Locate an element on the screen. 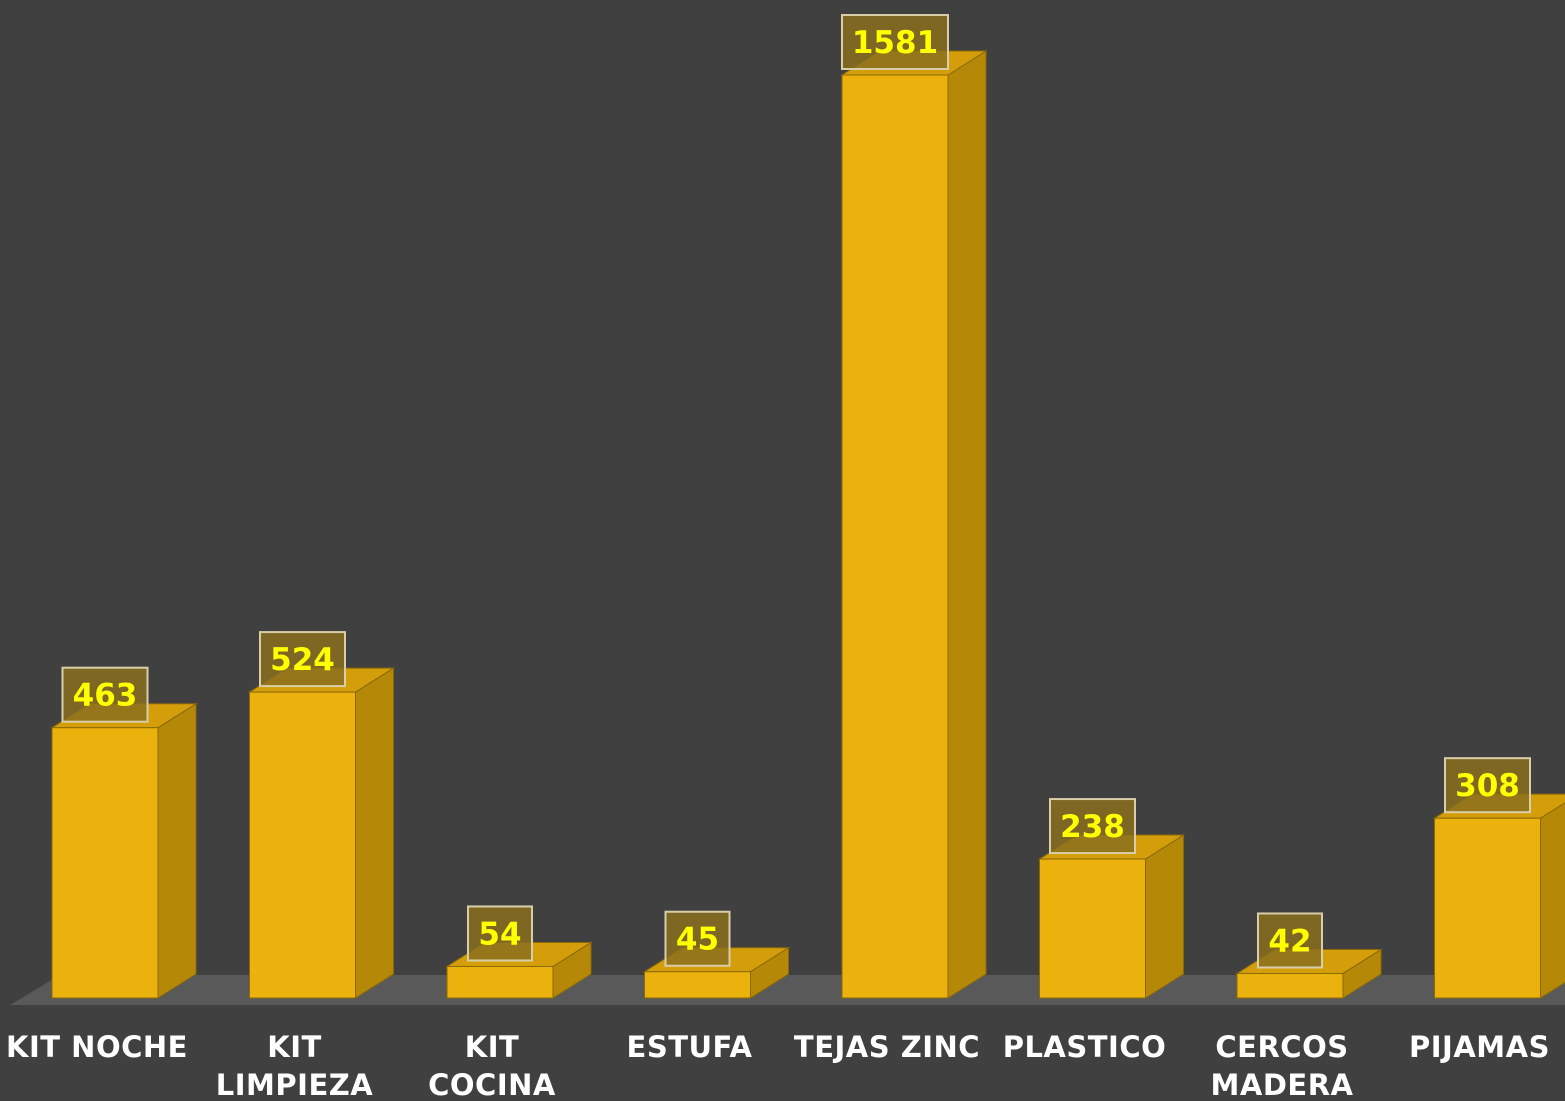 This screenshot has width=1565, height=1101. category-label-tejas-zinc: TEJAS ZINC is located at coordinates (887, 1047).